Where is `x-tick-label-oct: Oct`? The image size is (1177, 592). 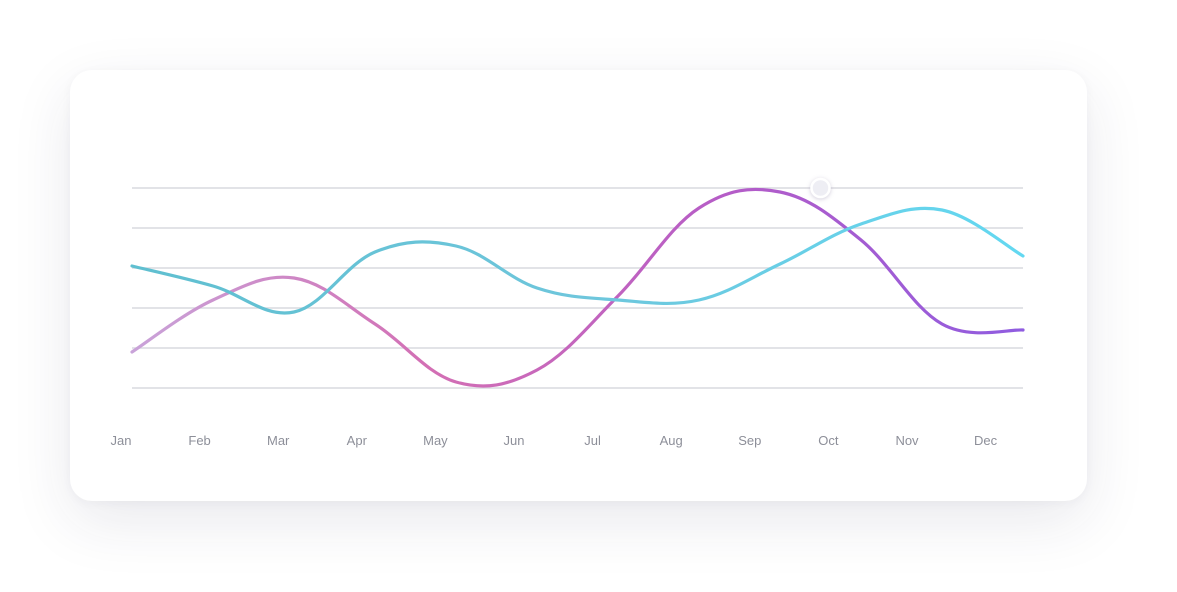 x-tick-label-oct: Oct is located at coordinates (828, 440).